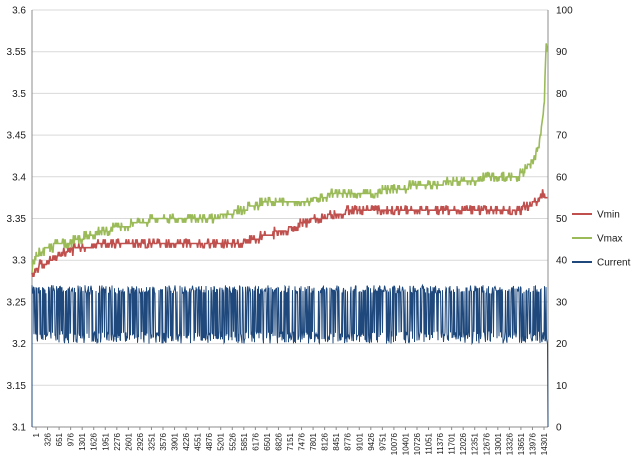  What do you see at coordinates (82, 441) in the screenshot?
I see `x-axis-tick-label: 1301` at bounding box center [82, 441].